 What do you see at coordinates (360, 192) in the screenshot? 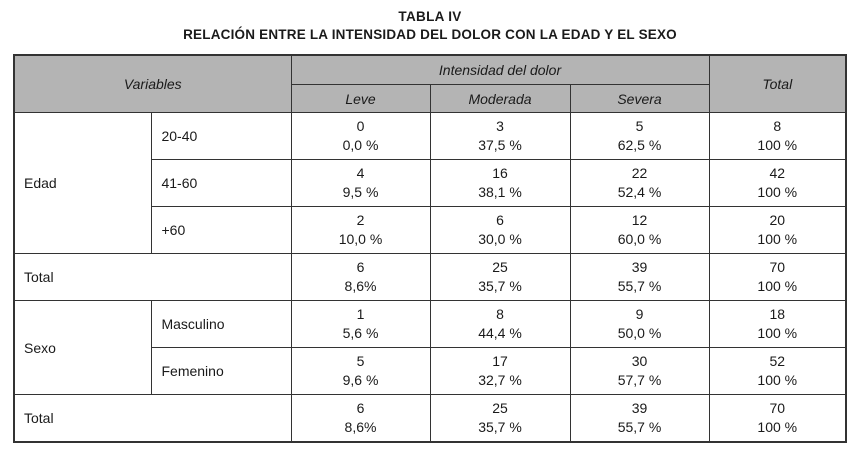
I see `cell-percent: 9,5 %` at bounding box center [360, 192].